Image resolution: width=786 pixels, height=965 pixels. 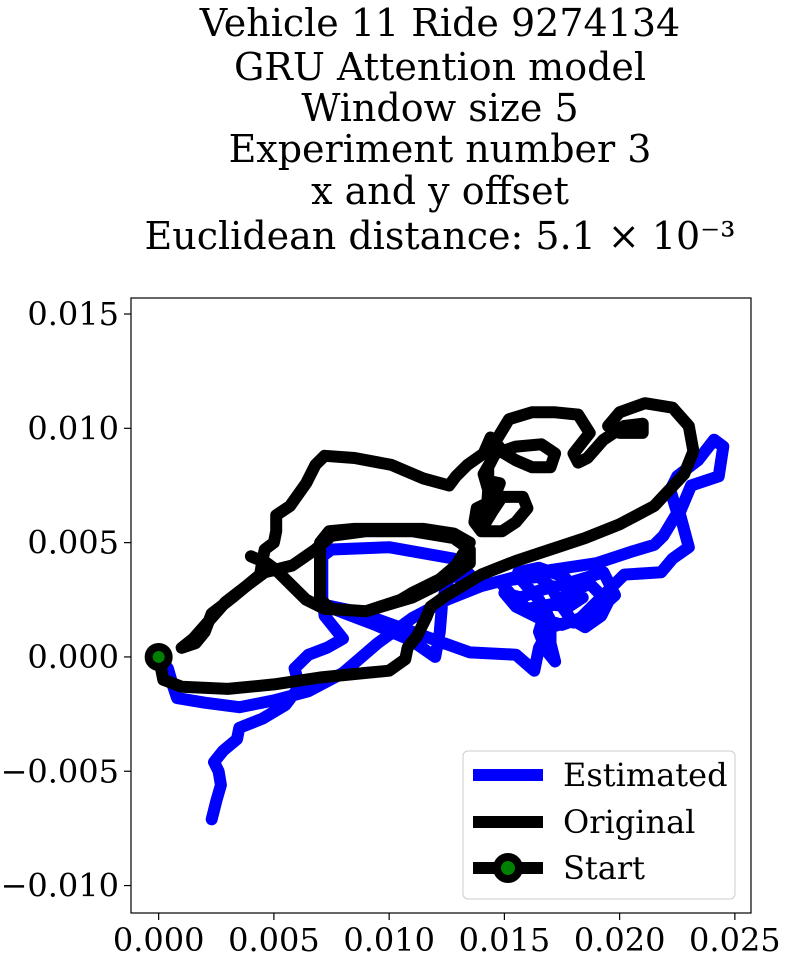 I want to click on title-line-1: Vehicle 11 Ride 9274134, so click(x=439, y=23).